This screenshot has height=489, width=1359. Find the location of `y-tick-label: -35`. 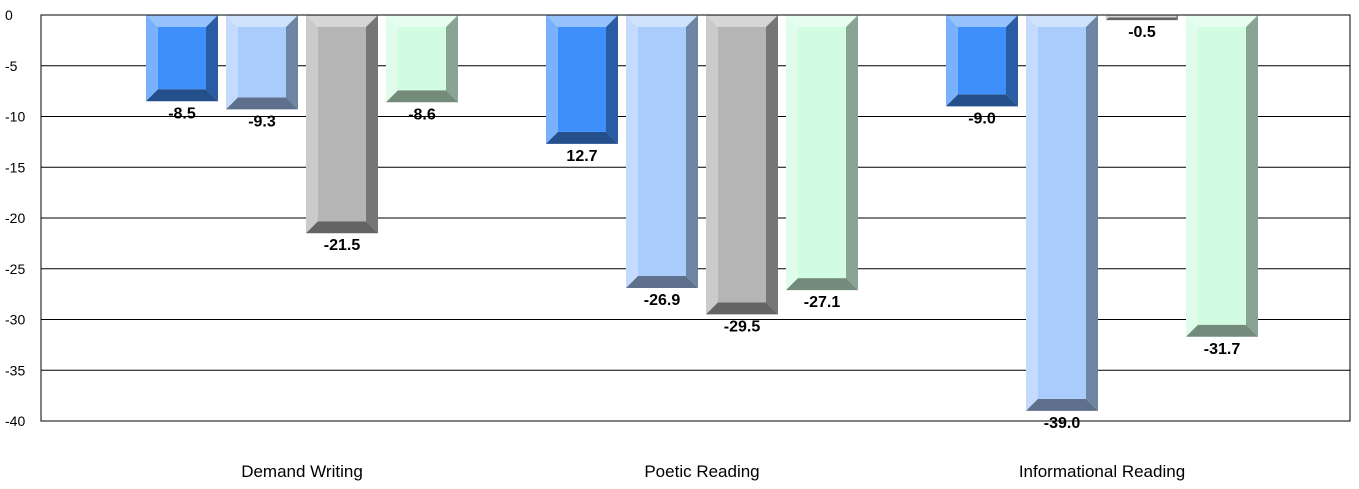

y-tick-label: -35 is located at coordinates (15, 370).